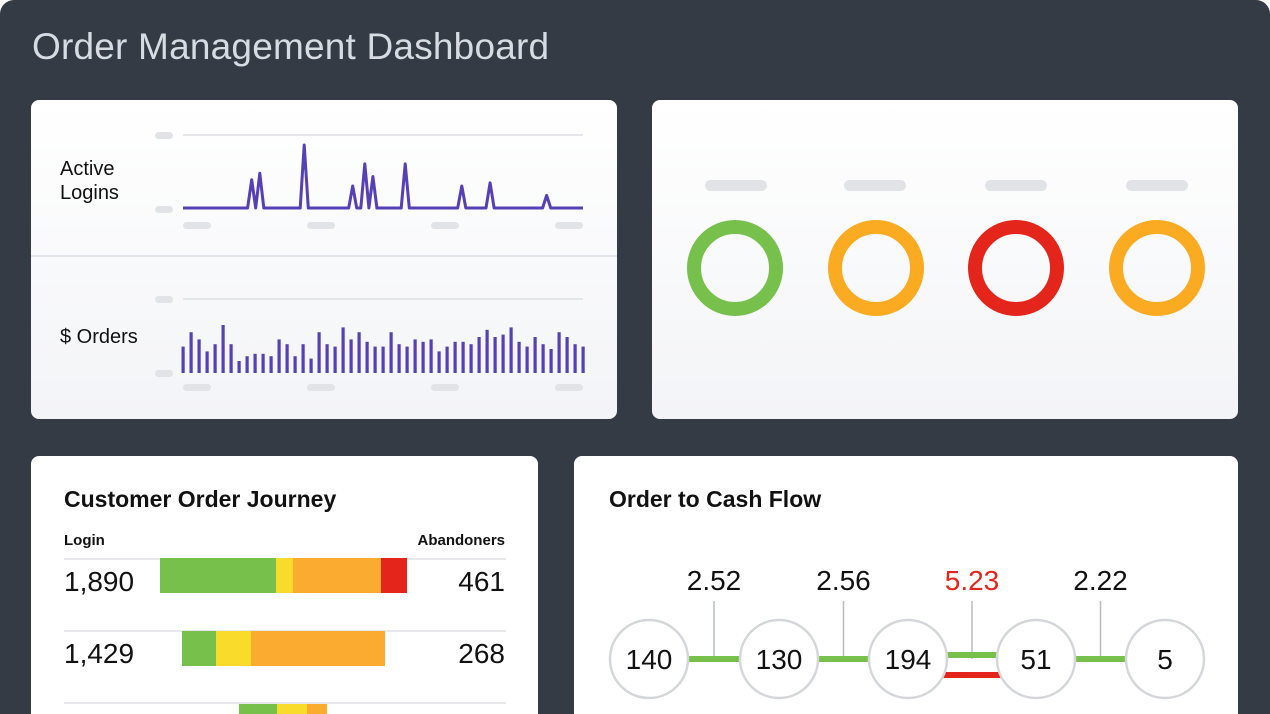  What do you see at coordinates (481, 653) in the screenshot?
I see `journey-row-abandoners-value: 268` at bounding box center [481, 653].